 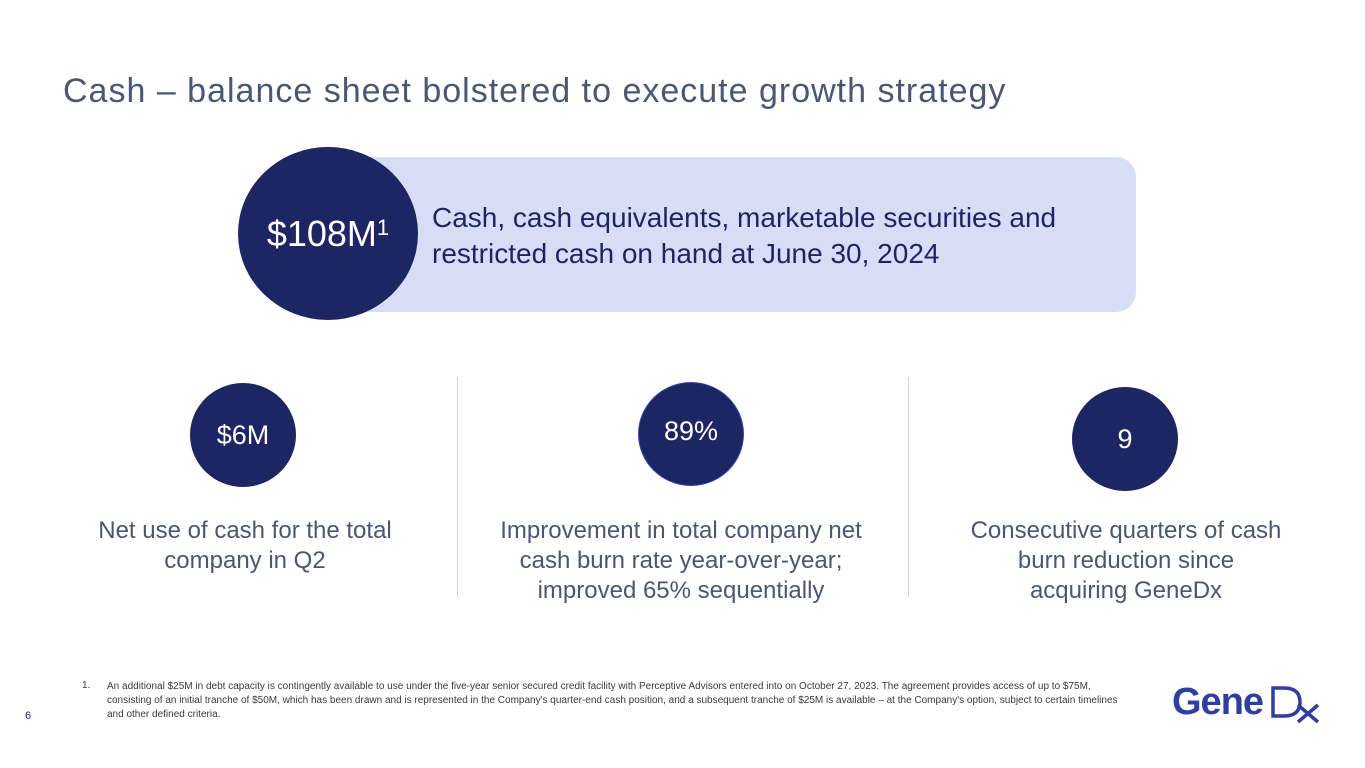 I want to click on genedx-logo: Gene, so click(x=1246, y=702).